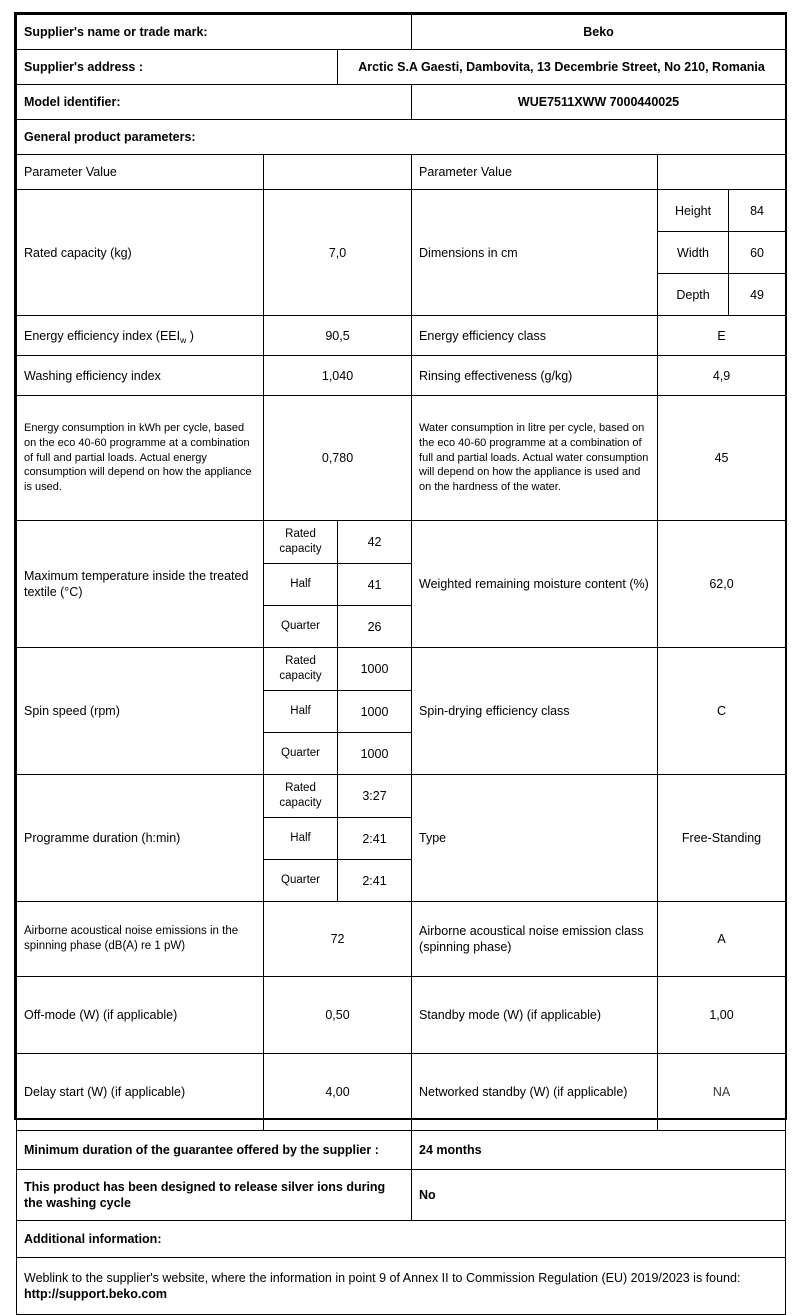  I want to click on table-row-dimension-depth: Depth 49, so click(402, 294).